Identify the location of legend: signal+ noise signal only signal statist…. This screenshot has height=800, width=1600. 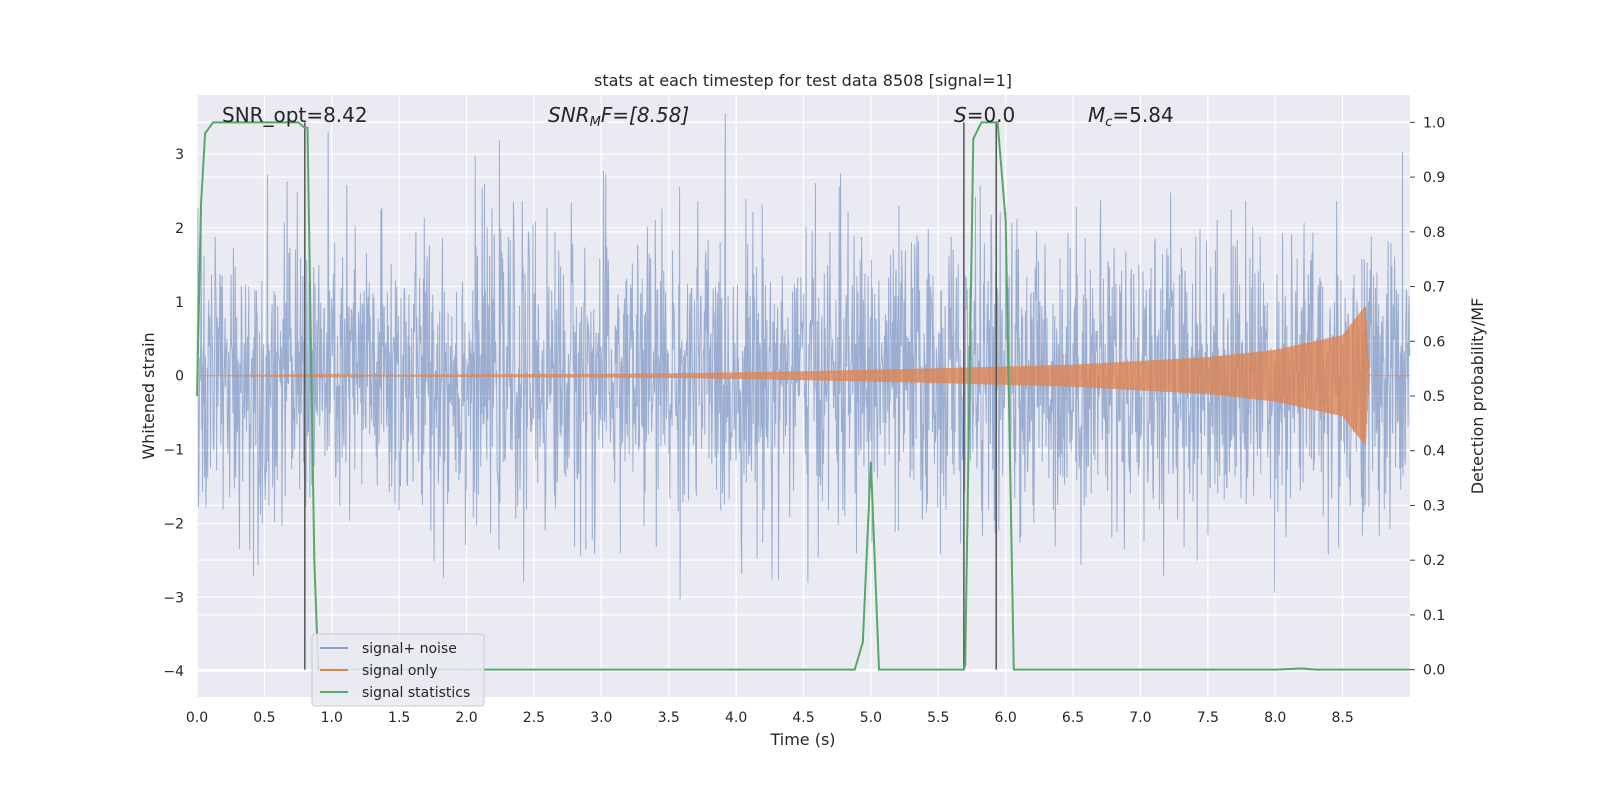
(398, 670).